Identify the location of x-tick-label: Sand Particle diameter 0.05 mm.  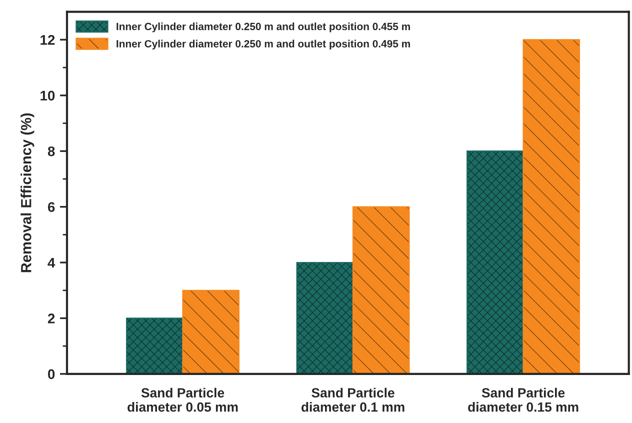
(183, 400).